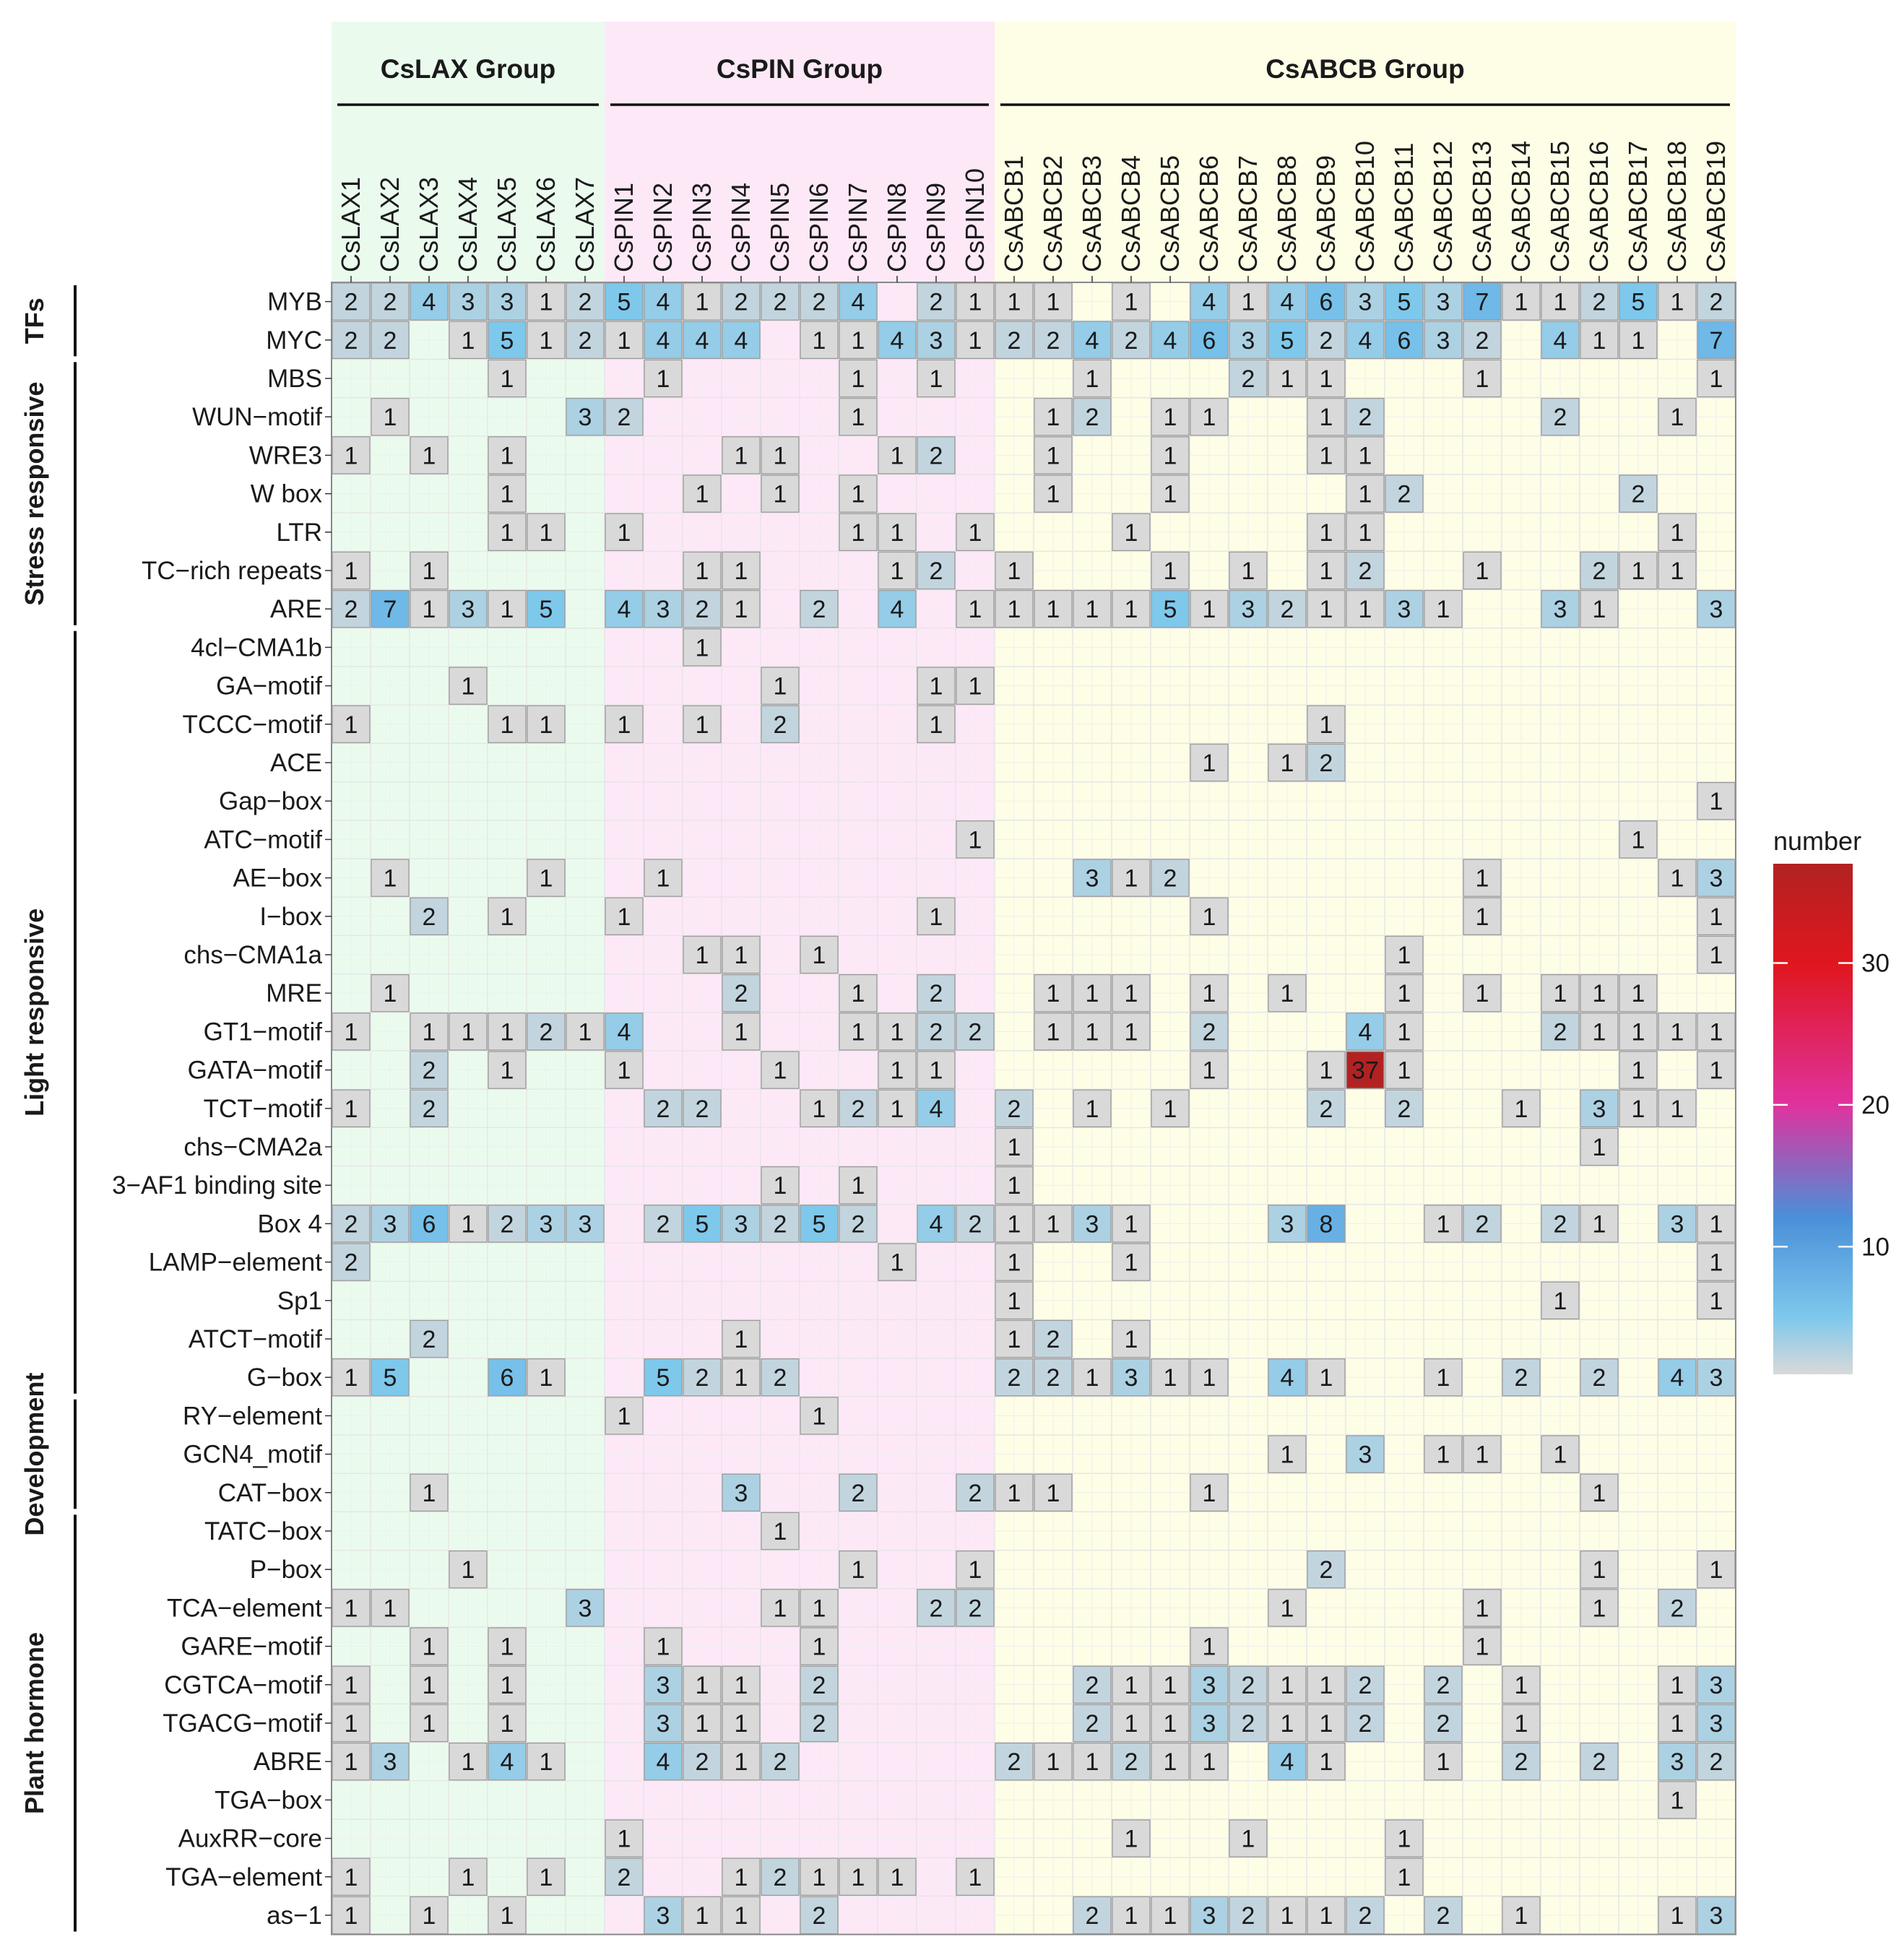 This screenshot has width=1904, height=1947. I want to click on cell-myc-cslax5, so click(507, 340).